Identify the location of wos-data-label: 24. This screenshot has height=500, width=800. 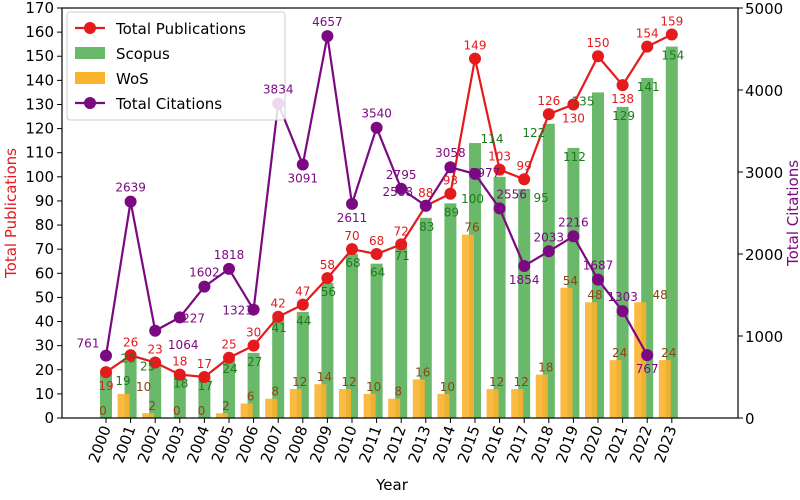
(668, 353).